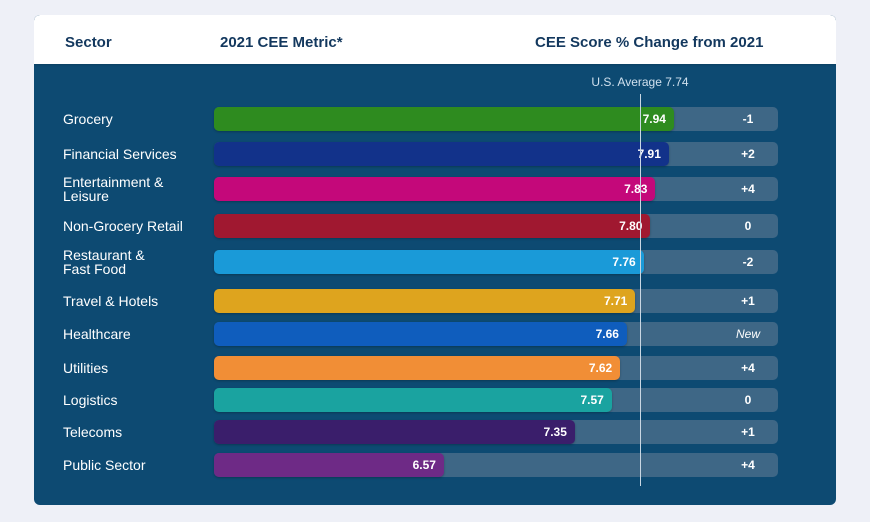  I want to click on change-label: New, so click(747, 334).